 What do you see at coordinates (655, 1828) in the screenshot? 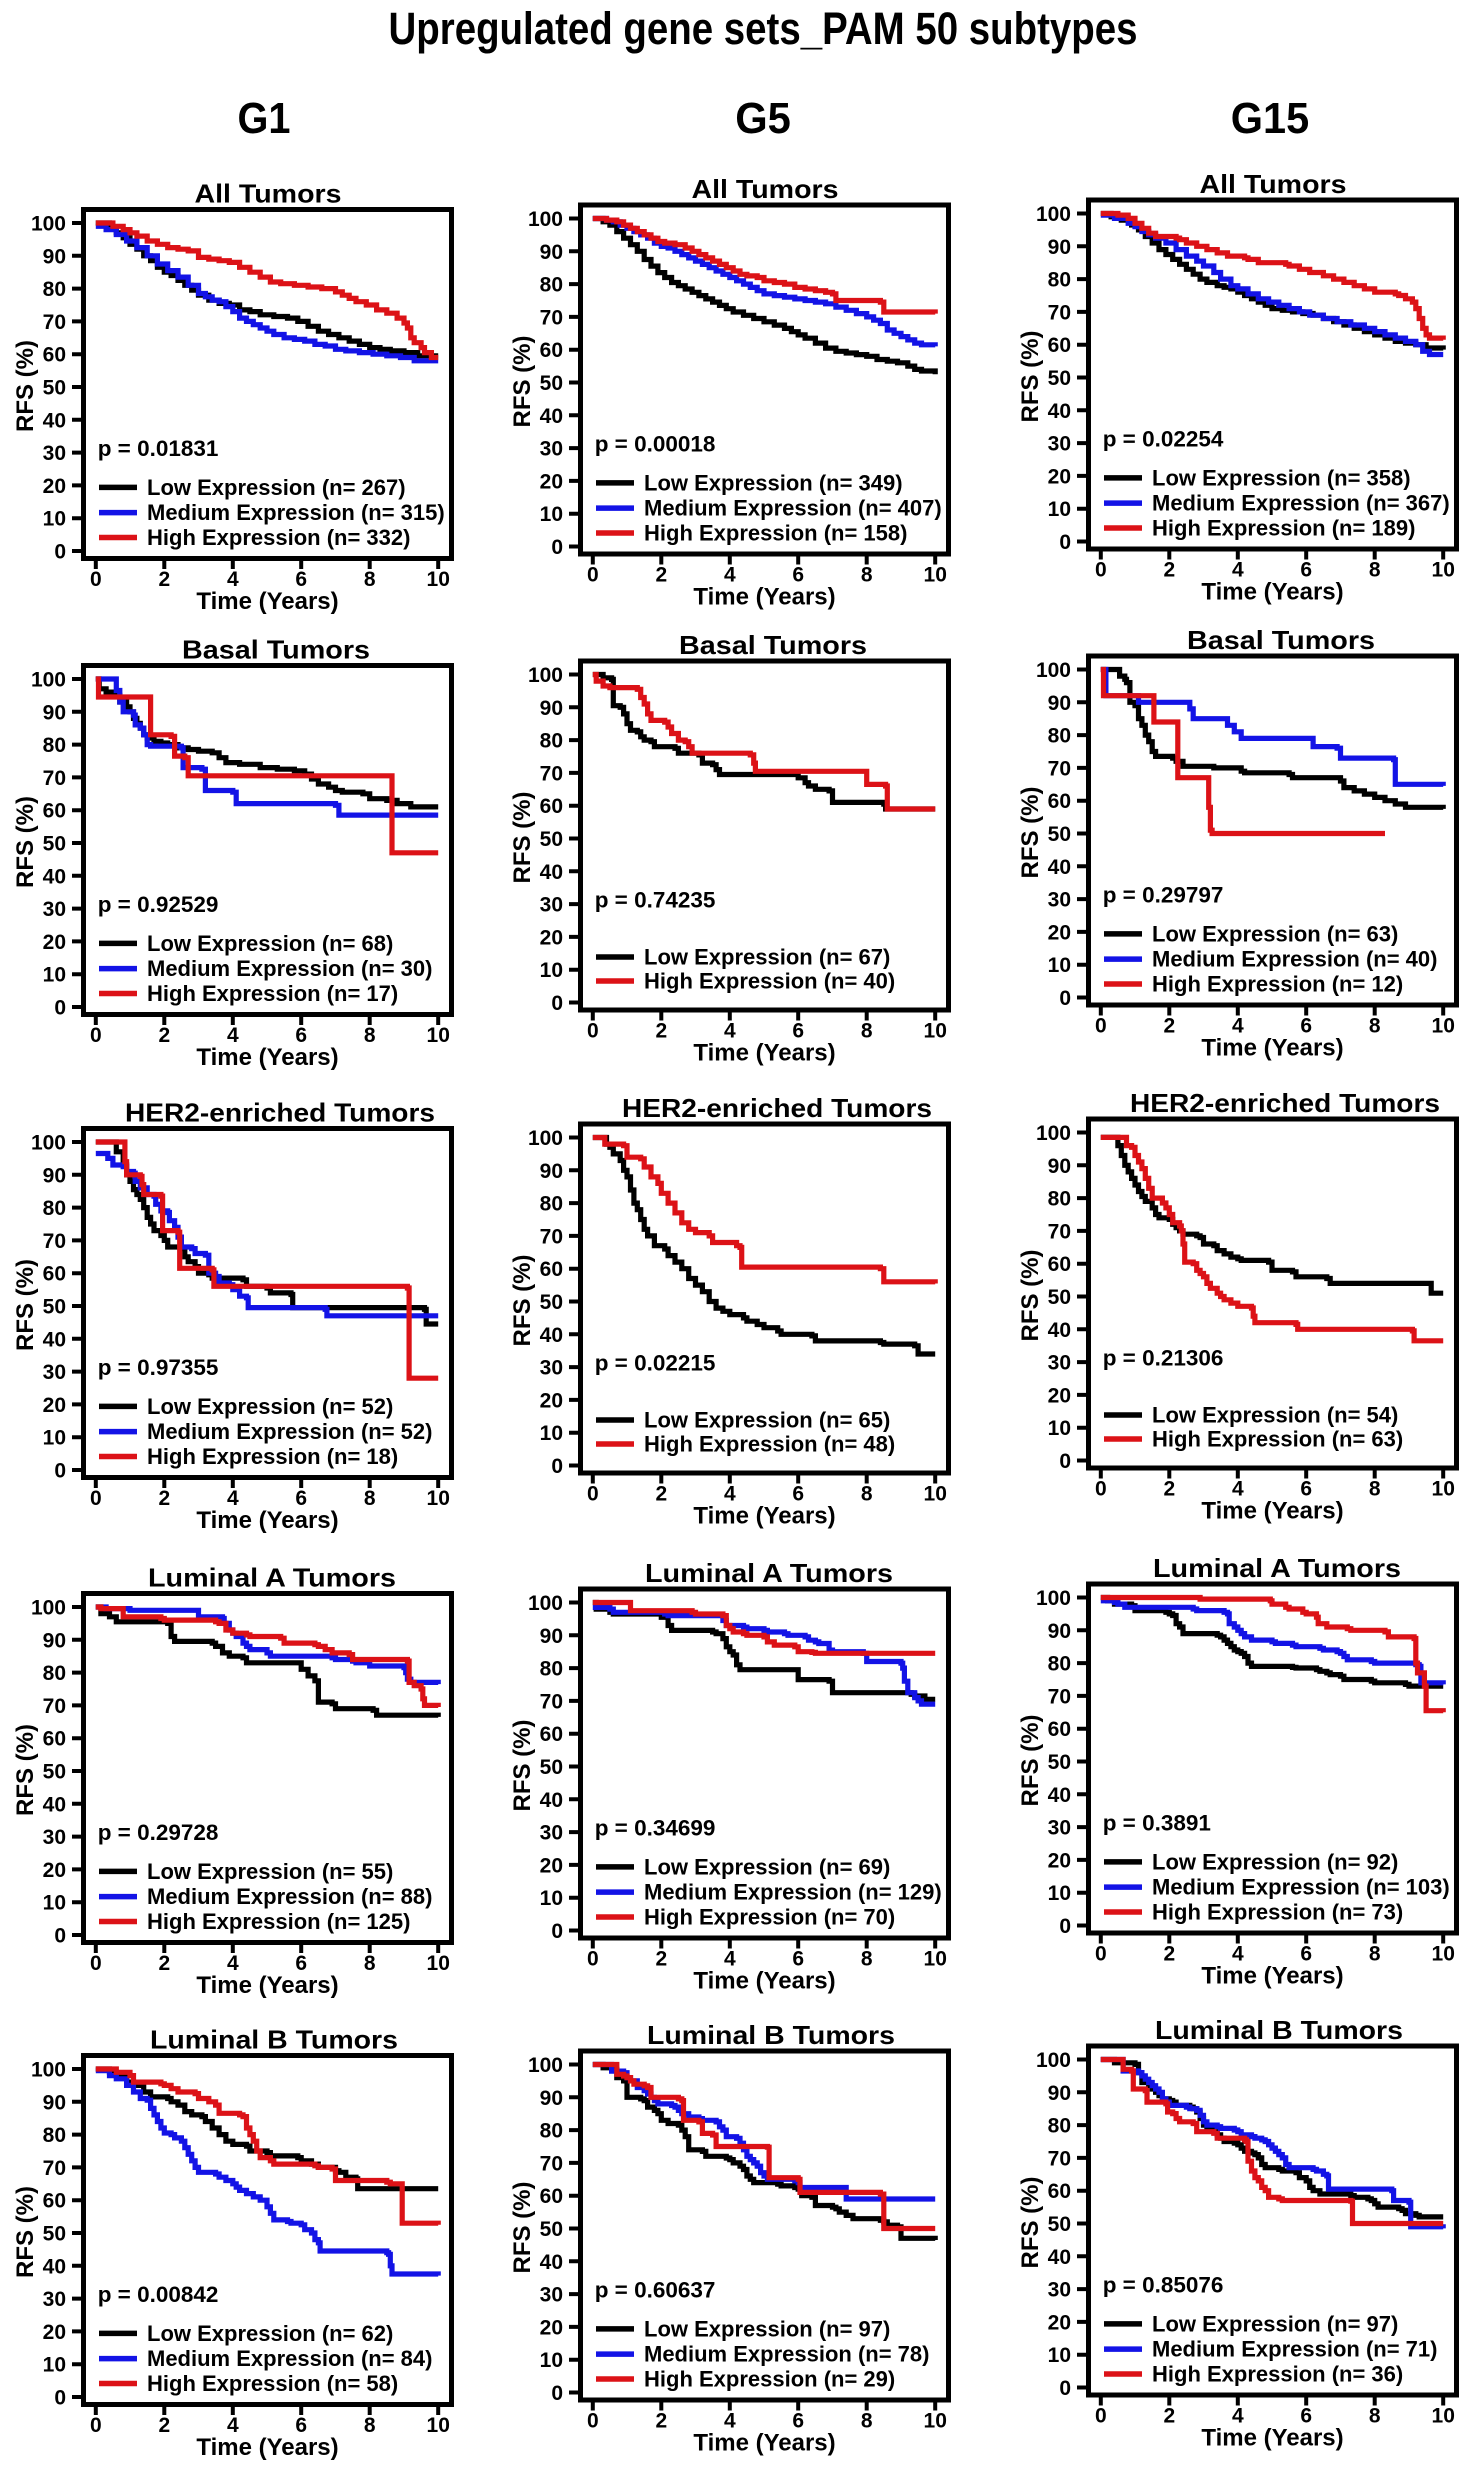
I see `svg-text: p = 0.34699` at bounding box center [655, 1828].